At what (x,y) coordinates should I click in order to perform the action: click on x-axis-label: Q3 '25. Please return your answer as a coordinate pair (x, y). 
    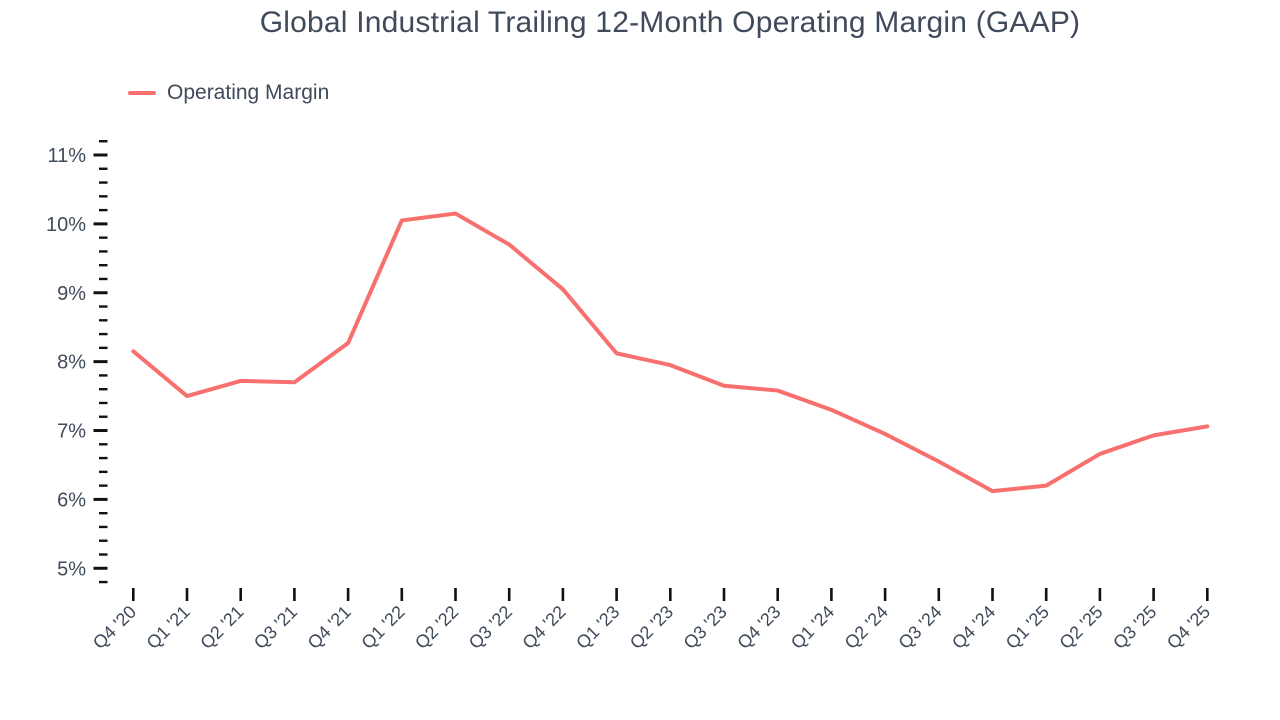
    Looking at the image, I should click on (1134, 627).